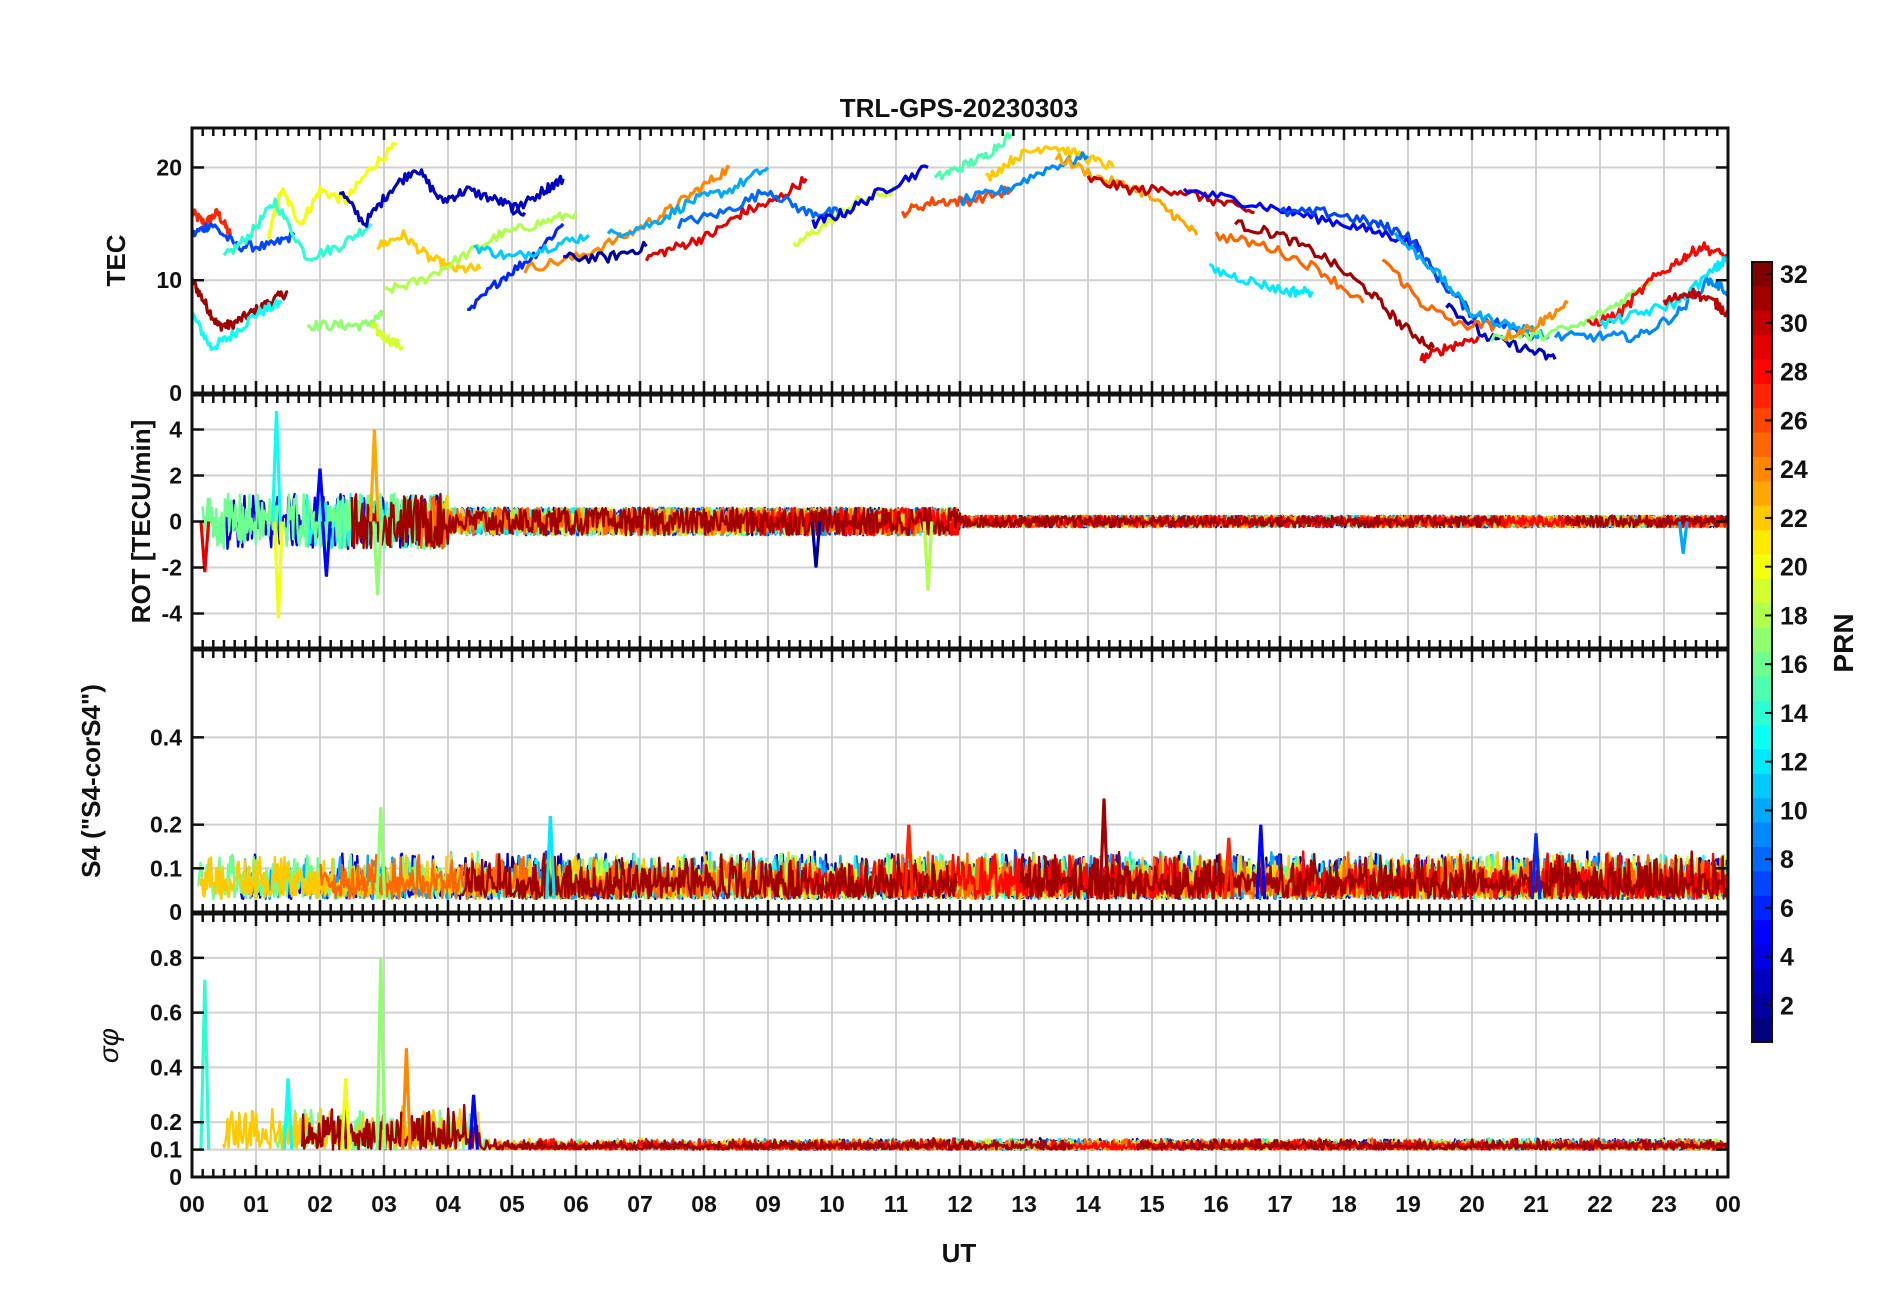  What do you see at coordinates (959, 1253) in the screenshot?
I see `x-axis-label: UT` at bounding box center [959, 1253].